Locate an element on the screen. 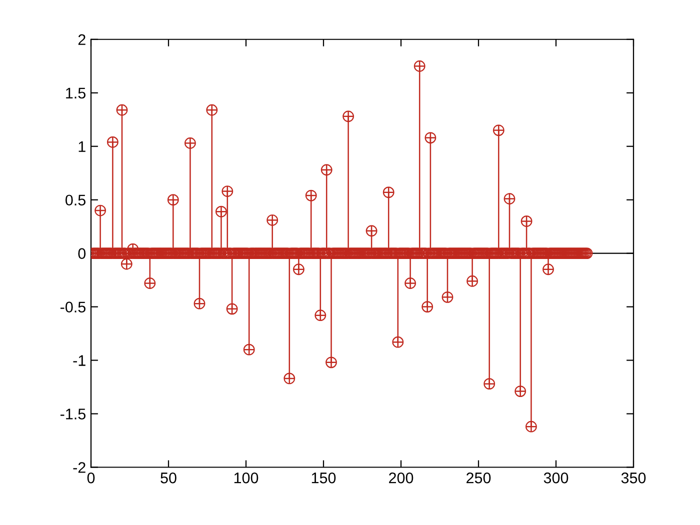 The width and height of the screenshot is (700, 525). x-tick-label: 50 is located at coordinates (168, 478).